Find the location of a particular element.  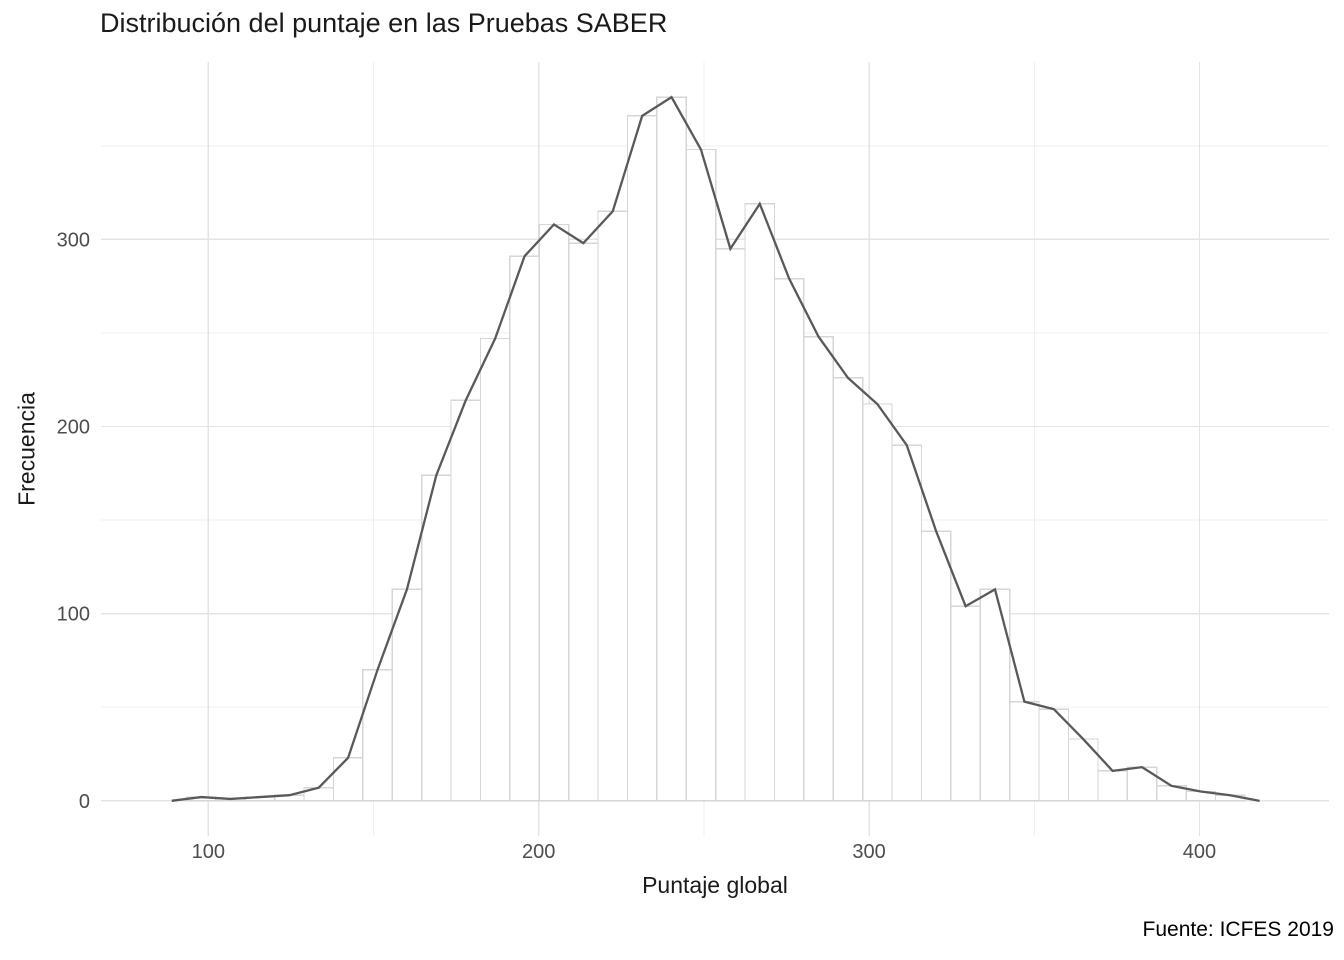

x-tick-label: 100 is located at coordinates (208, 852).